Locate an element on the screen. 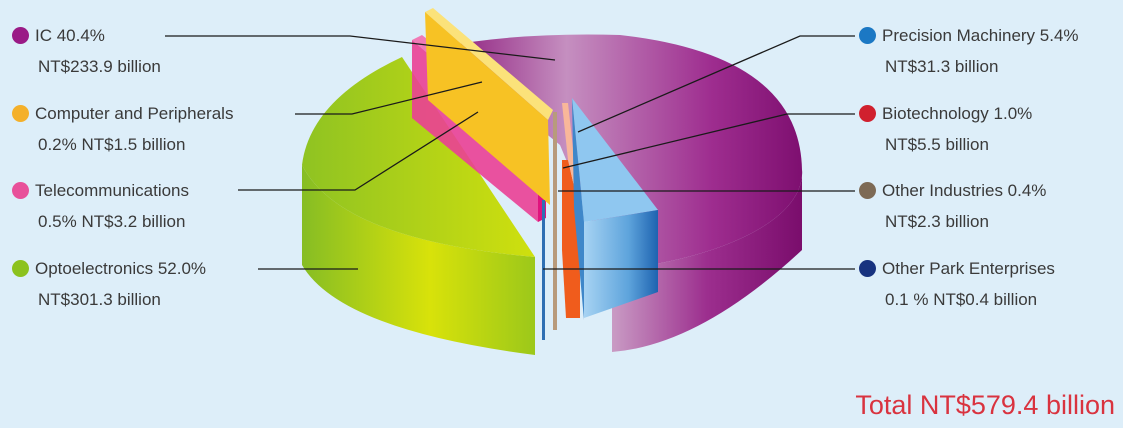  label-precision-line2: NT$31.3 billion is located at coordinates (942, 66).